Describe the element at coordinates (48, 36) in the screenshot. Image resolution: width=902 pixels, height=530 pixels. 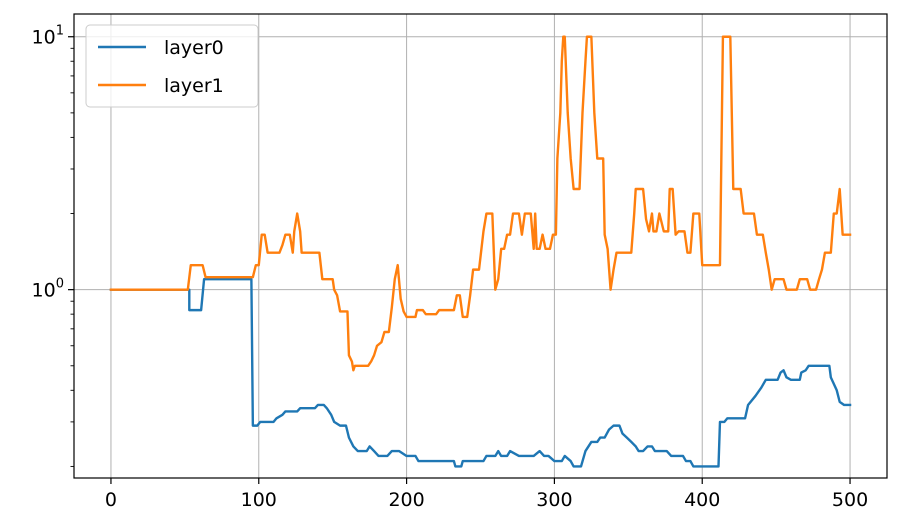
I see `y-tick-label: 10¹` at that location.